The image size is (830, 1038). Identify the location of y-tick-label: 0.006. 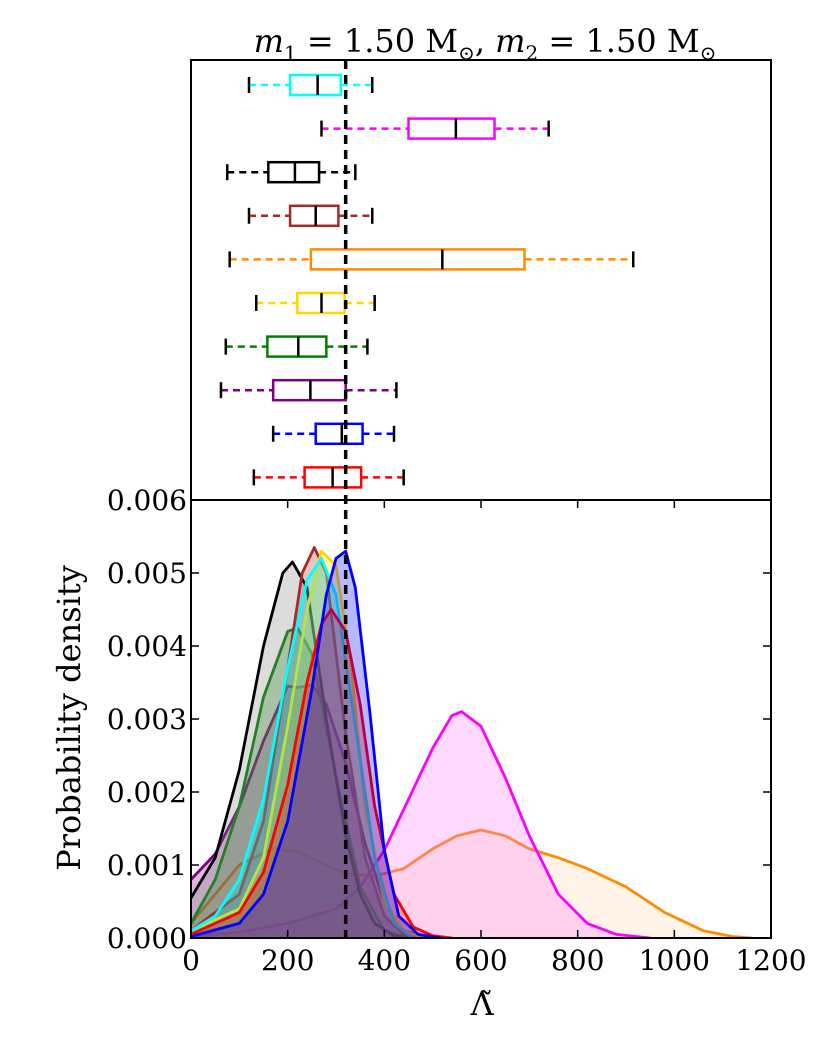
(147, 500).